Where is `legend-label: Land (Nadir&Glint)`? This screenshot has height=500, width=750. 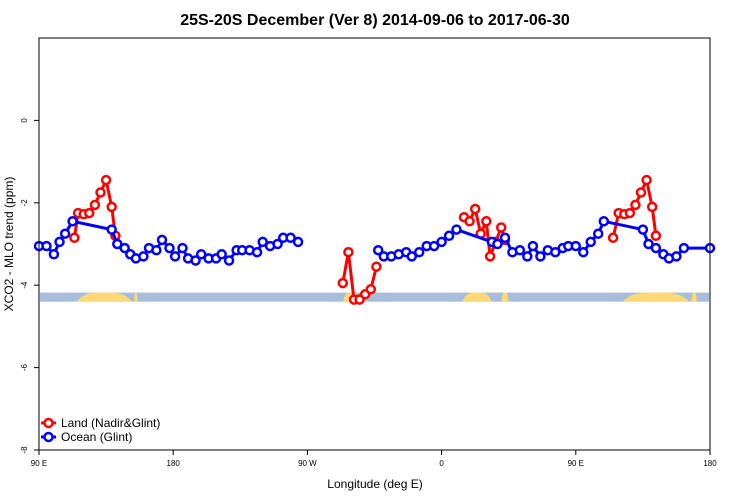 legend-label: Land (Nadir&Glint) is located at coordinates (110, 423).